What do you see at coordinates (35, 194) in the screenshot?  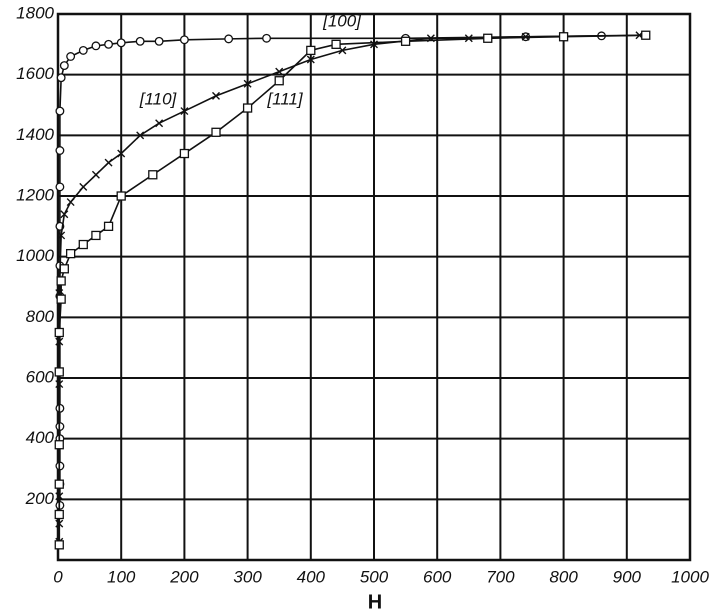 I see `y-tick-label: 1200` at bounding box center [35, 194].